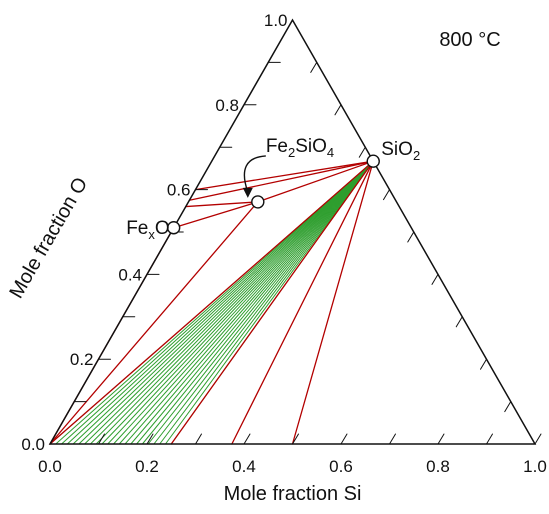 The height and width of the screenshot is (514, 549). What do you see at coordinates (538, 439) in the screenshot?
I see `corner-tick` at bounding box center [538, 439].